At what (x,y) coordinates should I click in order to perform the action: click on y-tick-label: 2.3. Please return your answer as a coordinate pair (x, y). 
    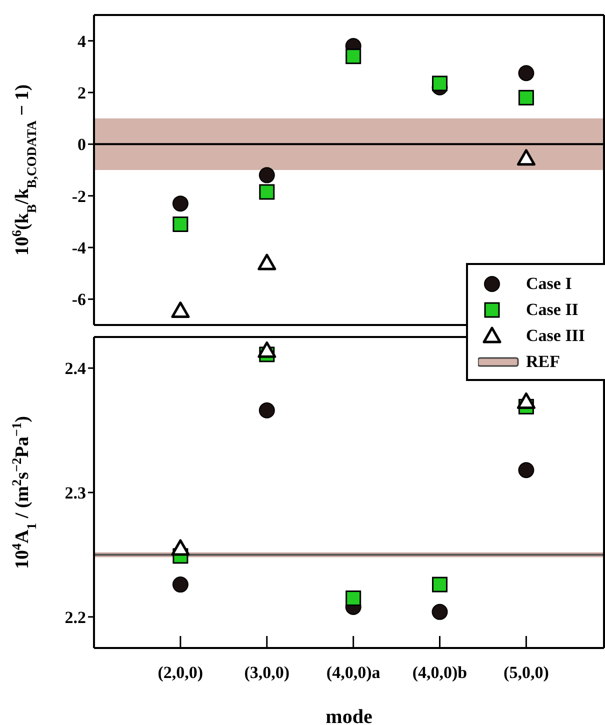
    Looking at the image, I should click on (75, 493).